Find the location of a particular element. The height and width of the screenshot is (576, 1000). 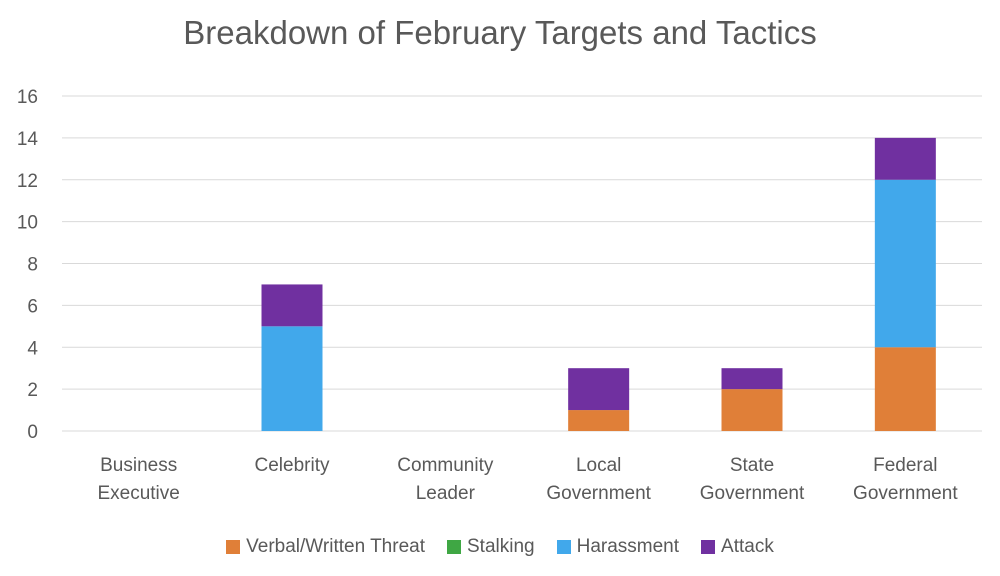

legend-item: Stalking is located at coordinates (491, 547).